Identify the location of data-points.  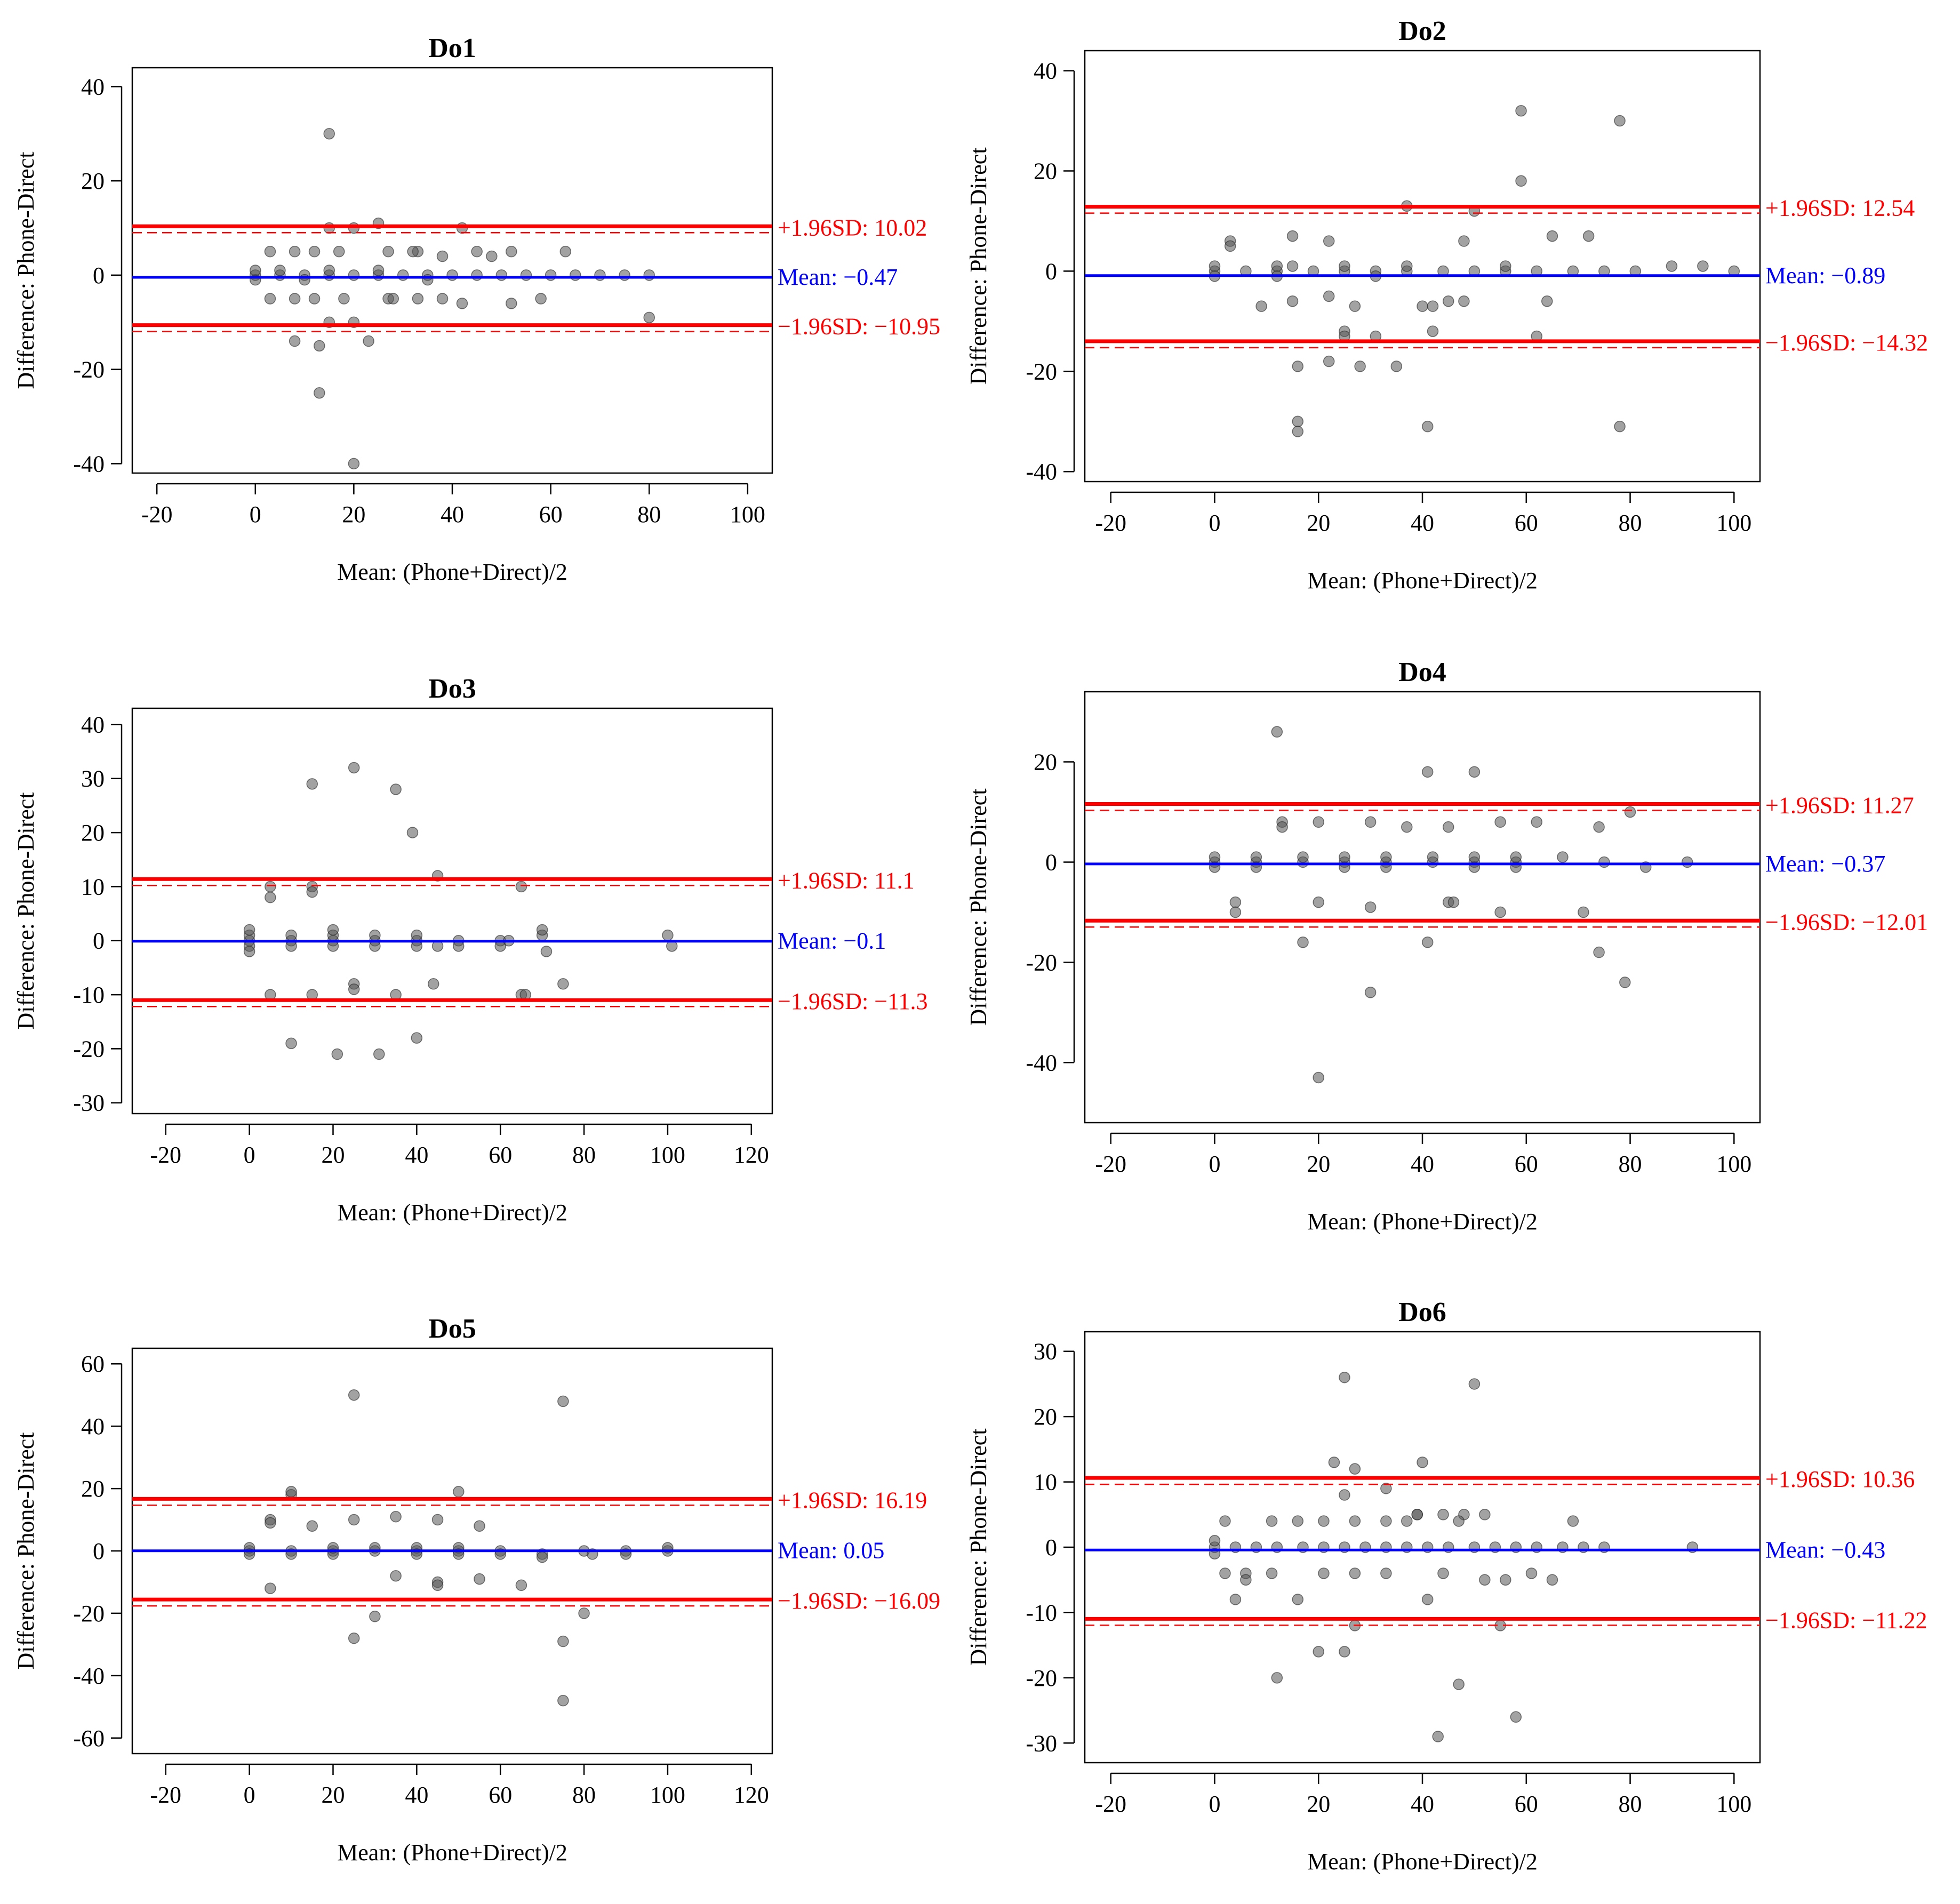
(1454, 1556).